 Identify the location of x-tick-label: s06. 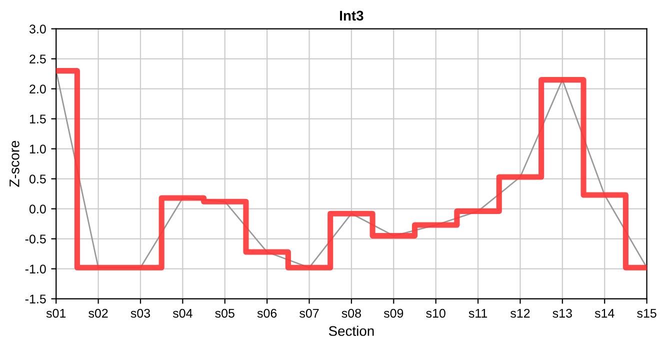
(267, 313).